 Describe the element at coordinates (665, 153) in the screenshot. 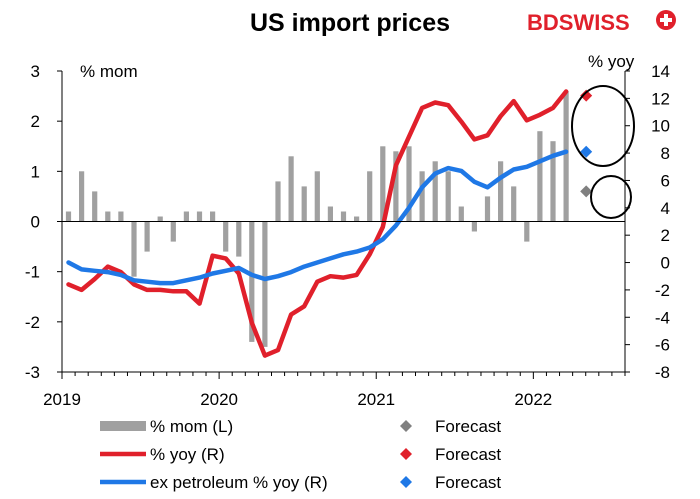

I see `right-tick-label: 8` at that location.